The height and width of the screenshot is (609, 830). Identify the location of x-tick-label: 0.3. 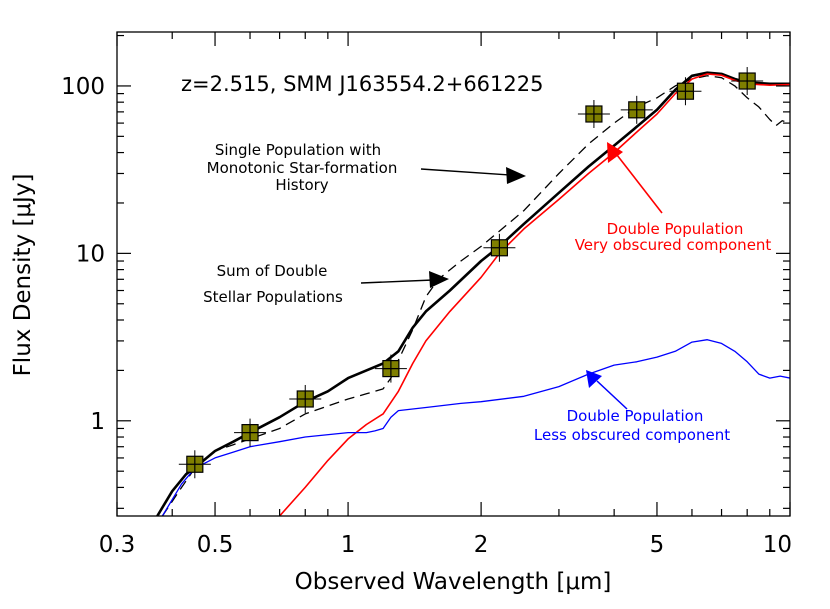
(117, 545).